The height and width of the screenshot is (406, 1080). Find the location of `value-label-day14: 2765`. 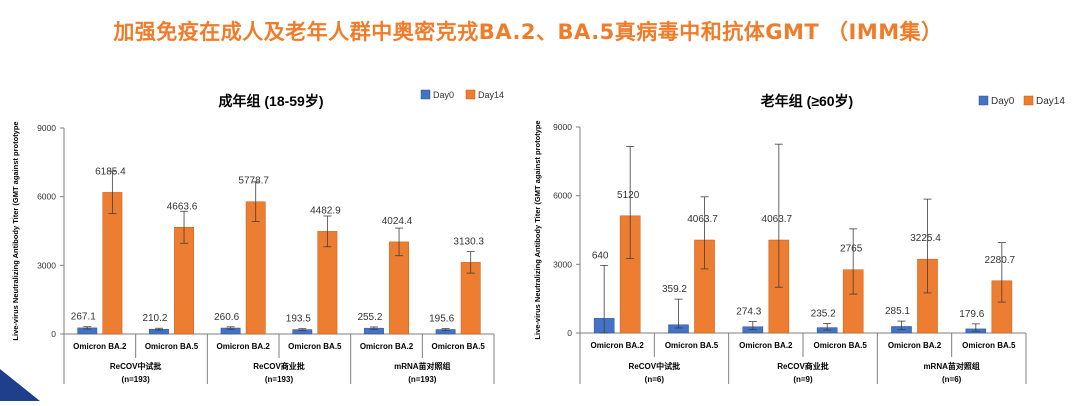

value-label-day14: 2765 is located at coordinates (851, 249).